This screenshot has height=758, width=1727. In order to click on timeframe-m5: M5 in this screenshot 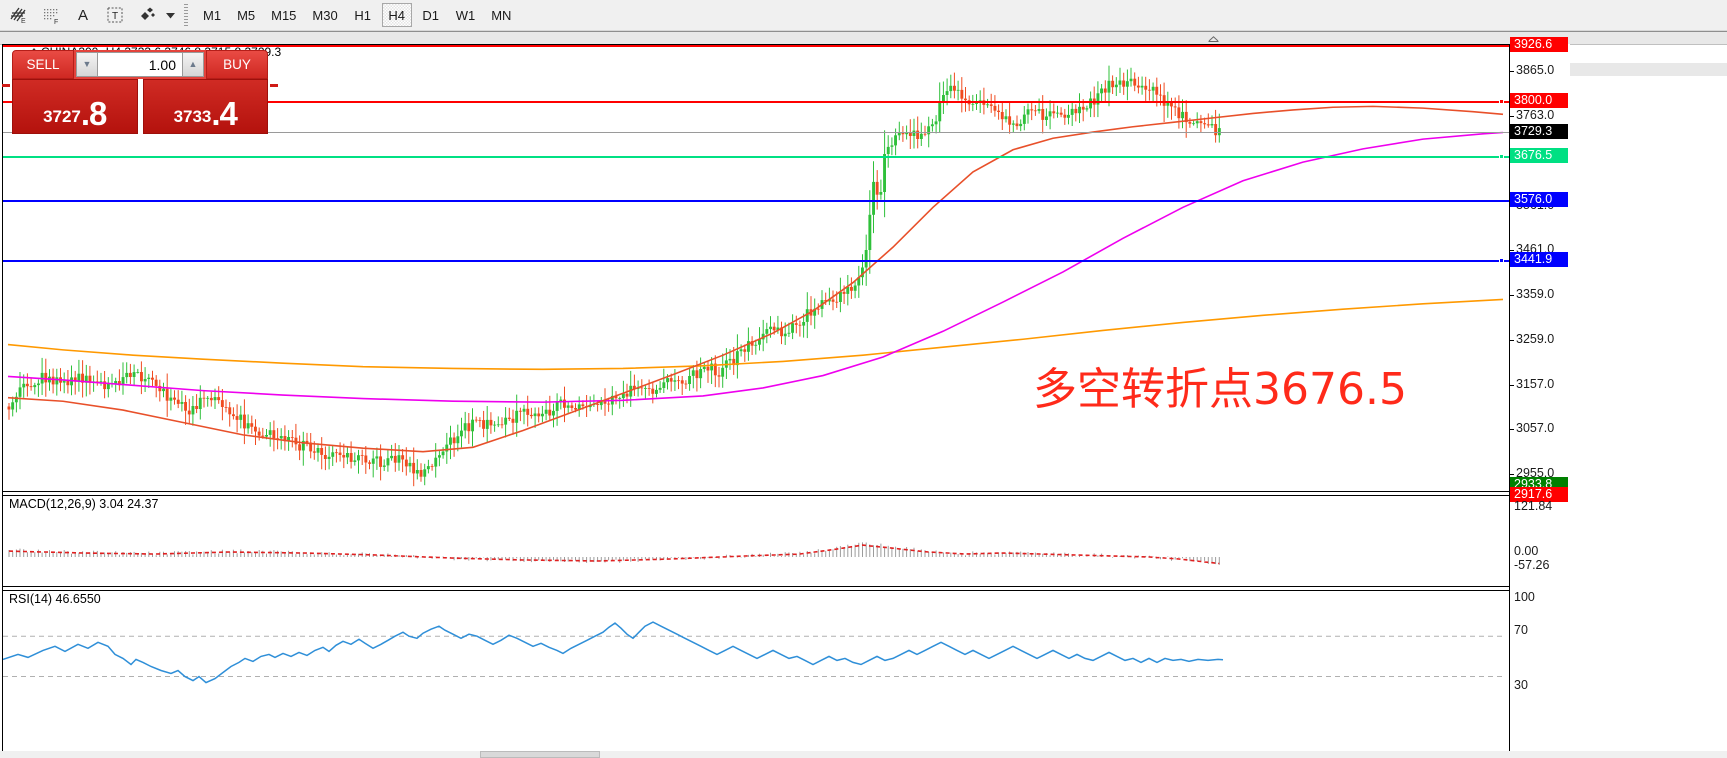, I will do `click(246, 15)`.